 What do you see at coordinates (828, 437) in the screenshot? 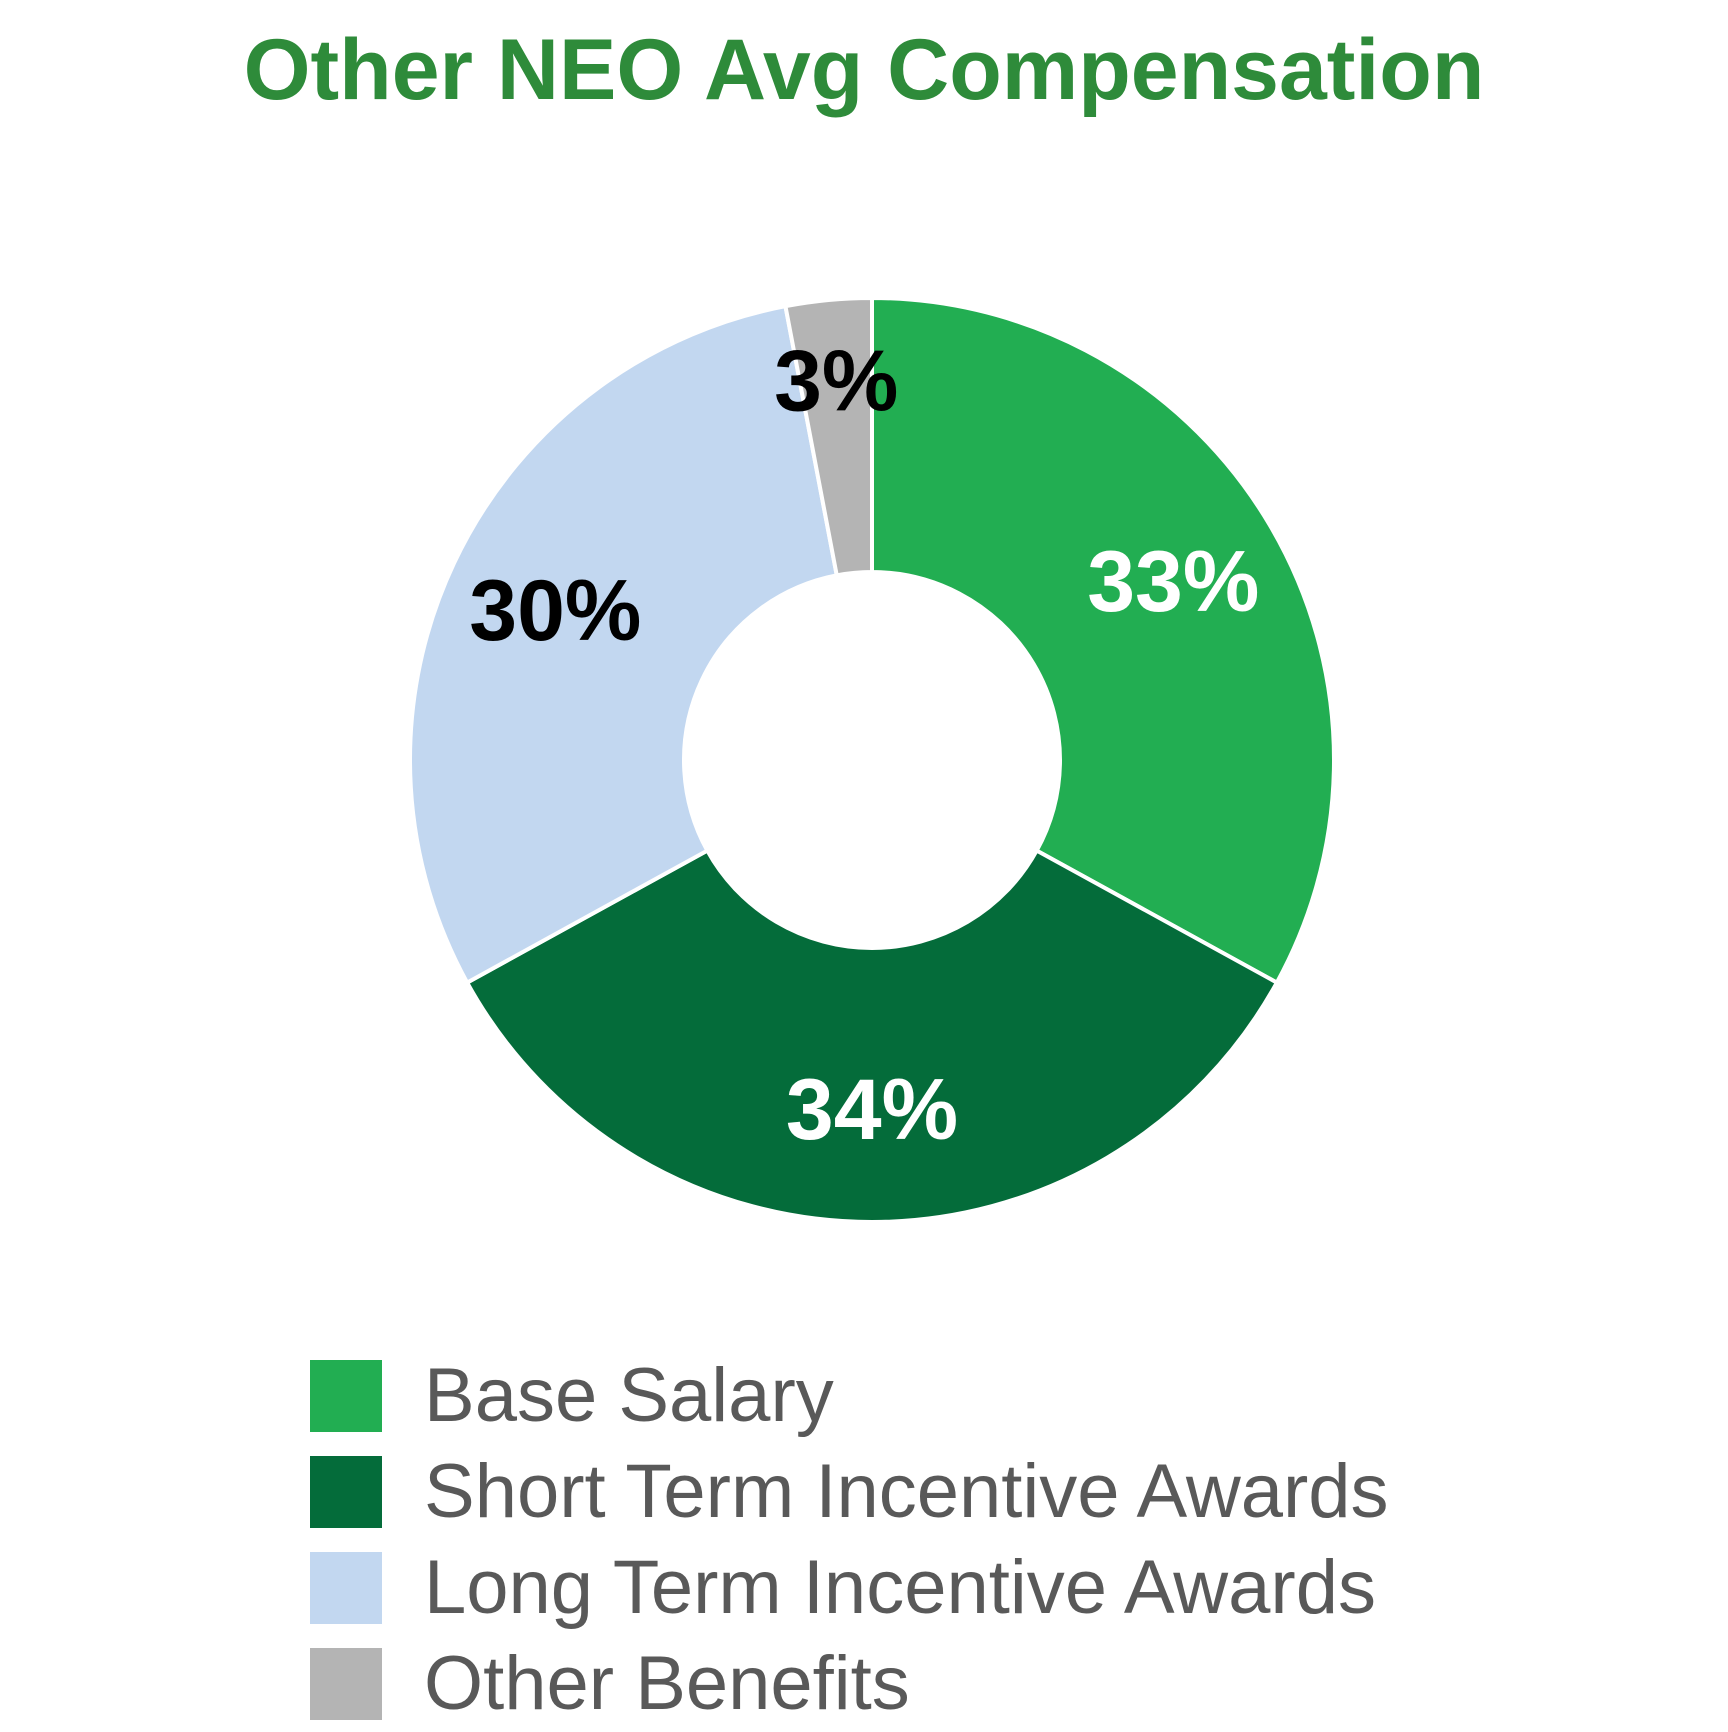
I see `slice-other-benefits` at bounding box center [828, 437].